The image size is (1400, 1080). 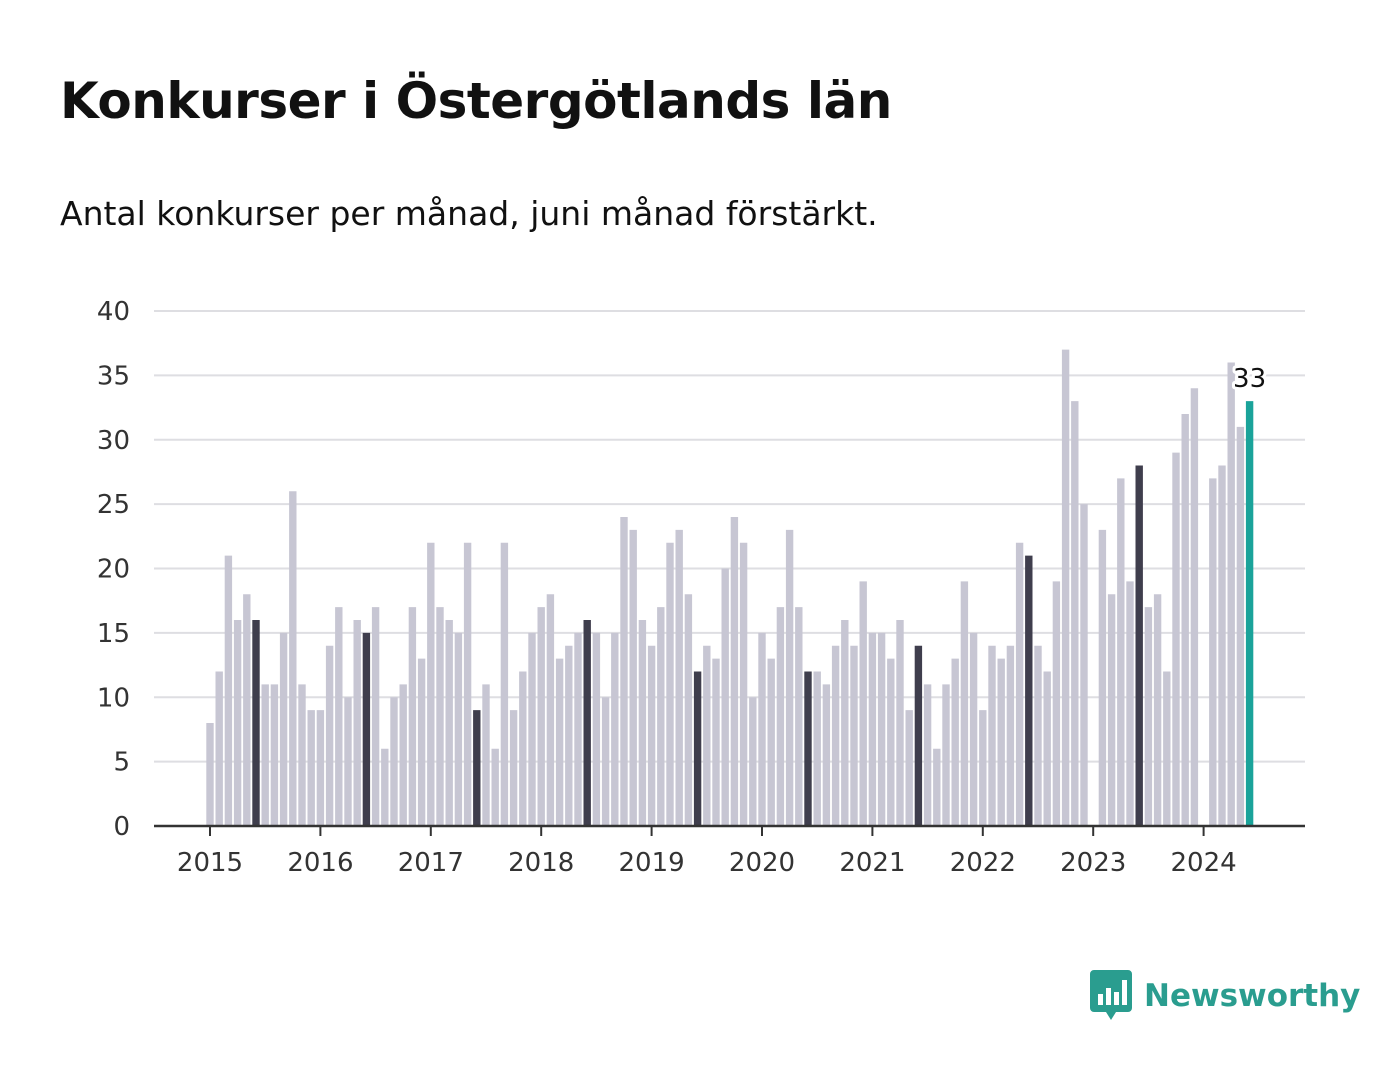 What do you see at coordinates (1249, 379) in the screenshot?
I see `latest-value-label: 33` at bounding box center [1249, 379].